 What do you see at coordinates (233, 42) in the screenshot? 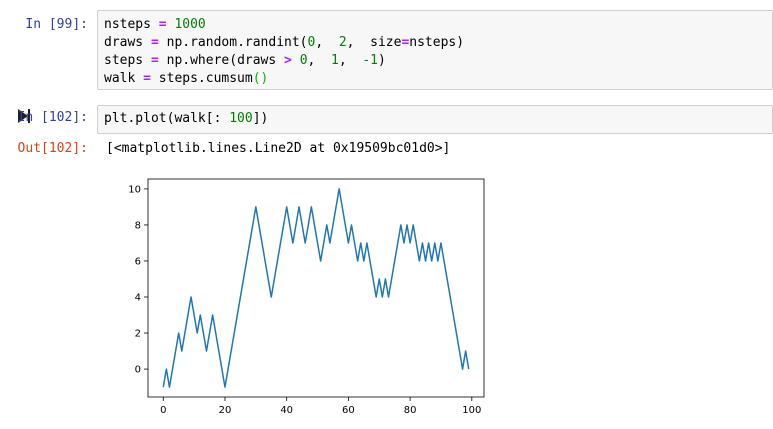
I see `code-token: np.random.randint(` at bounding box center [233, 42].